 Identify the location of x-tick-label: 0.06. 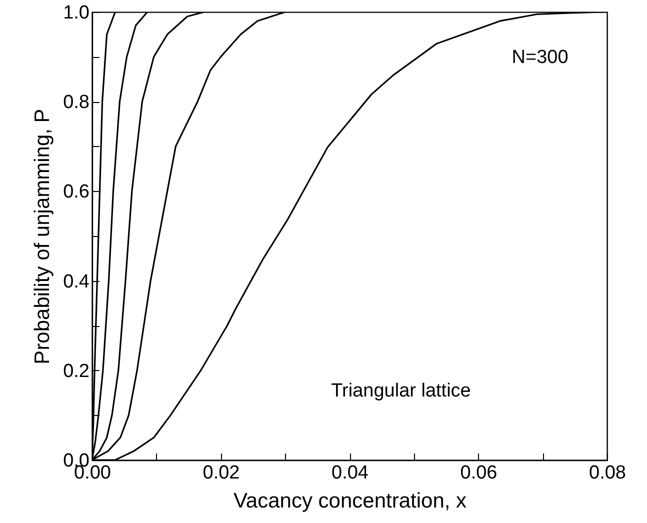
(479, 473).